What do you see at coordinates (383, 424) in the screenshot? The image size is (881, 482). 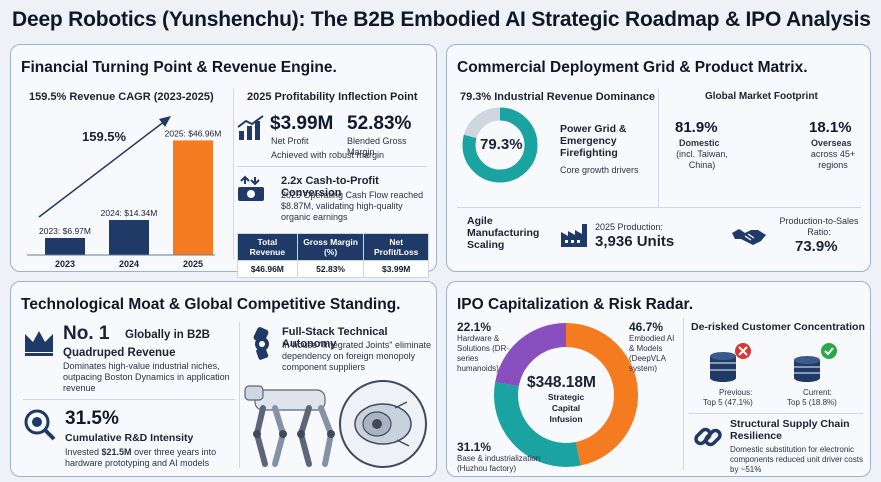 I see `joint-motor-illustration` at bounding box center [383, 424].